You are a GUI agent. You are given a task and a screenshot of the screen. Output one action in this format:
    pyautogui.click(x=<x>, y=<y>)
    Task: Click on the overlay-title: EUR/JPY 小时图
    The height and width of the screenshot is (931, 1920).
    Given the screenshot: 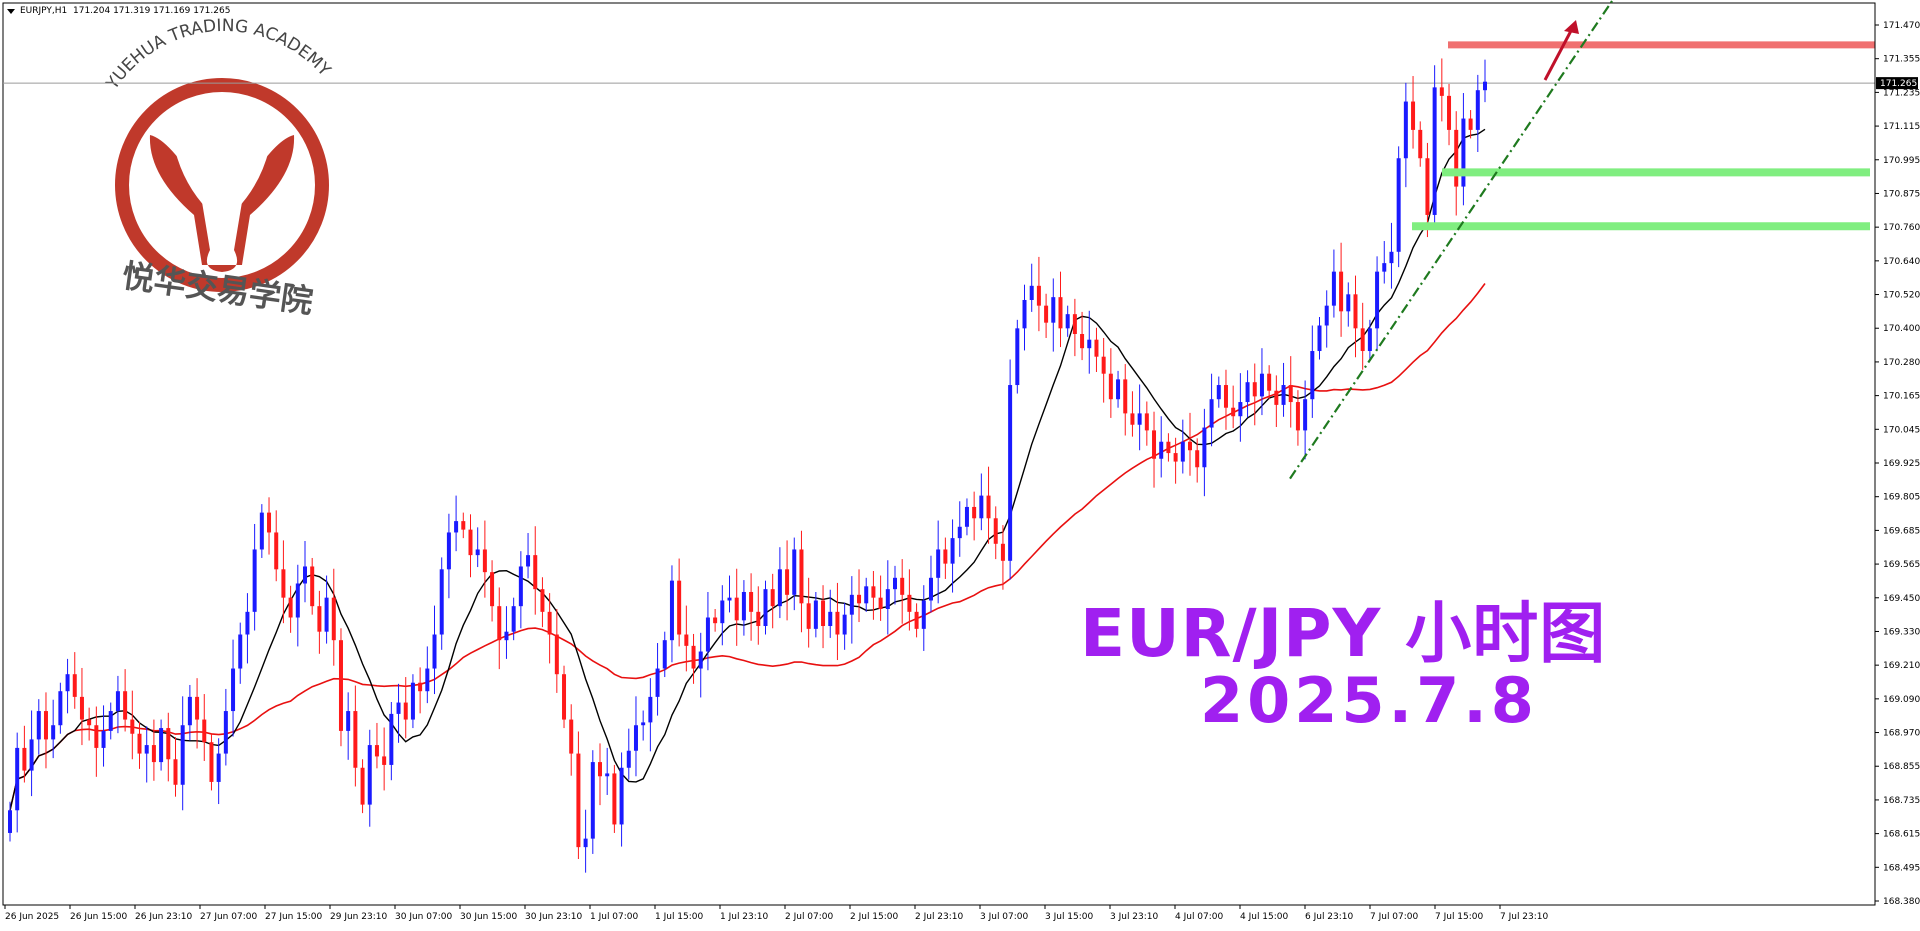 What is the action you would take?
    pyautogui.click(x=1343, y=633)
    